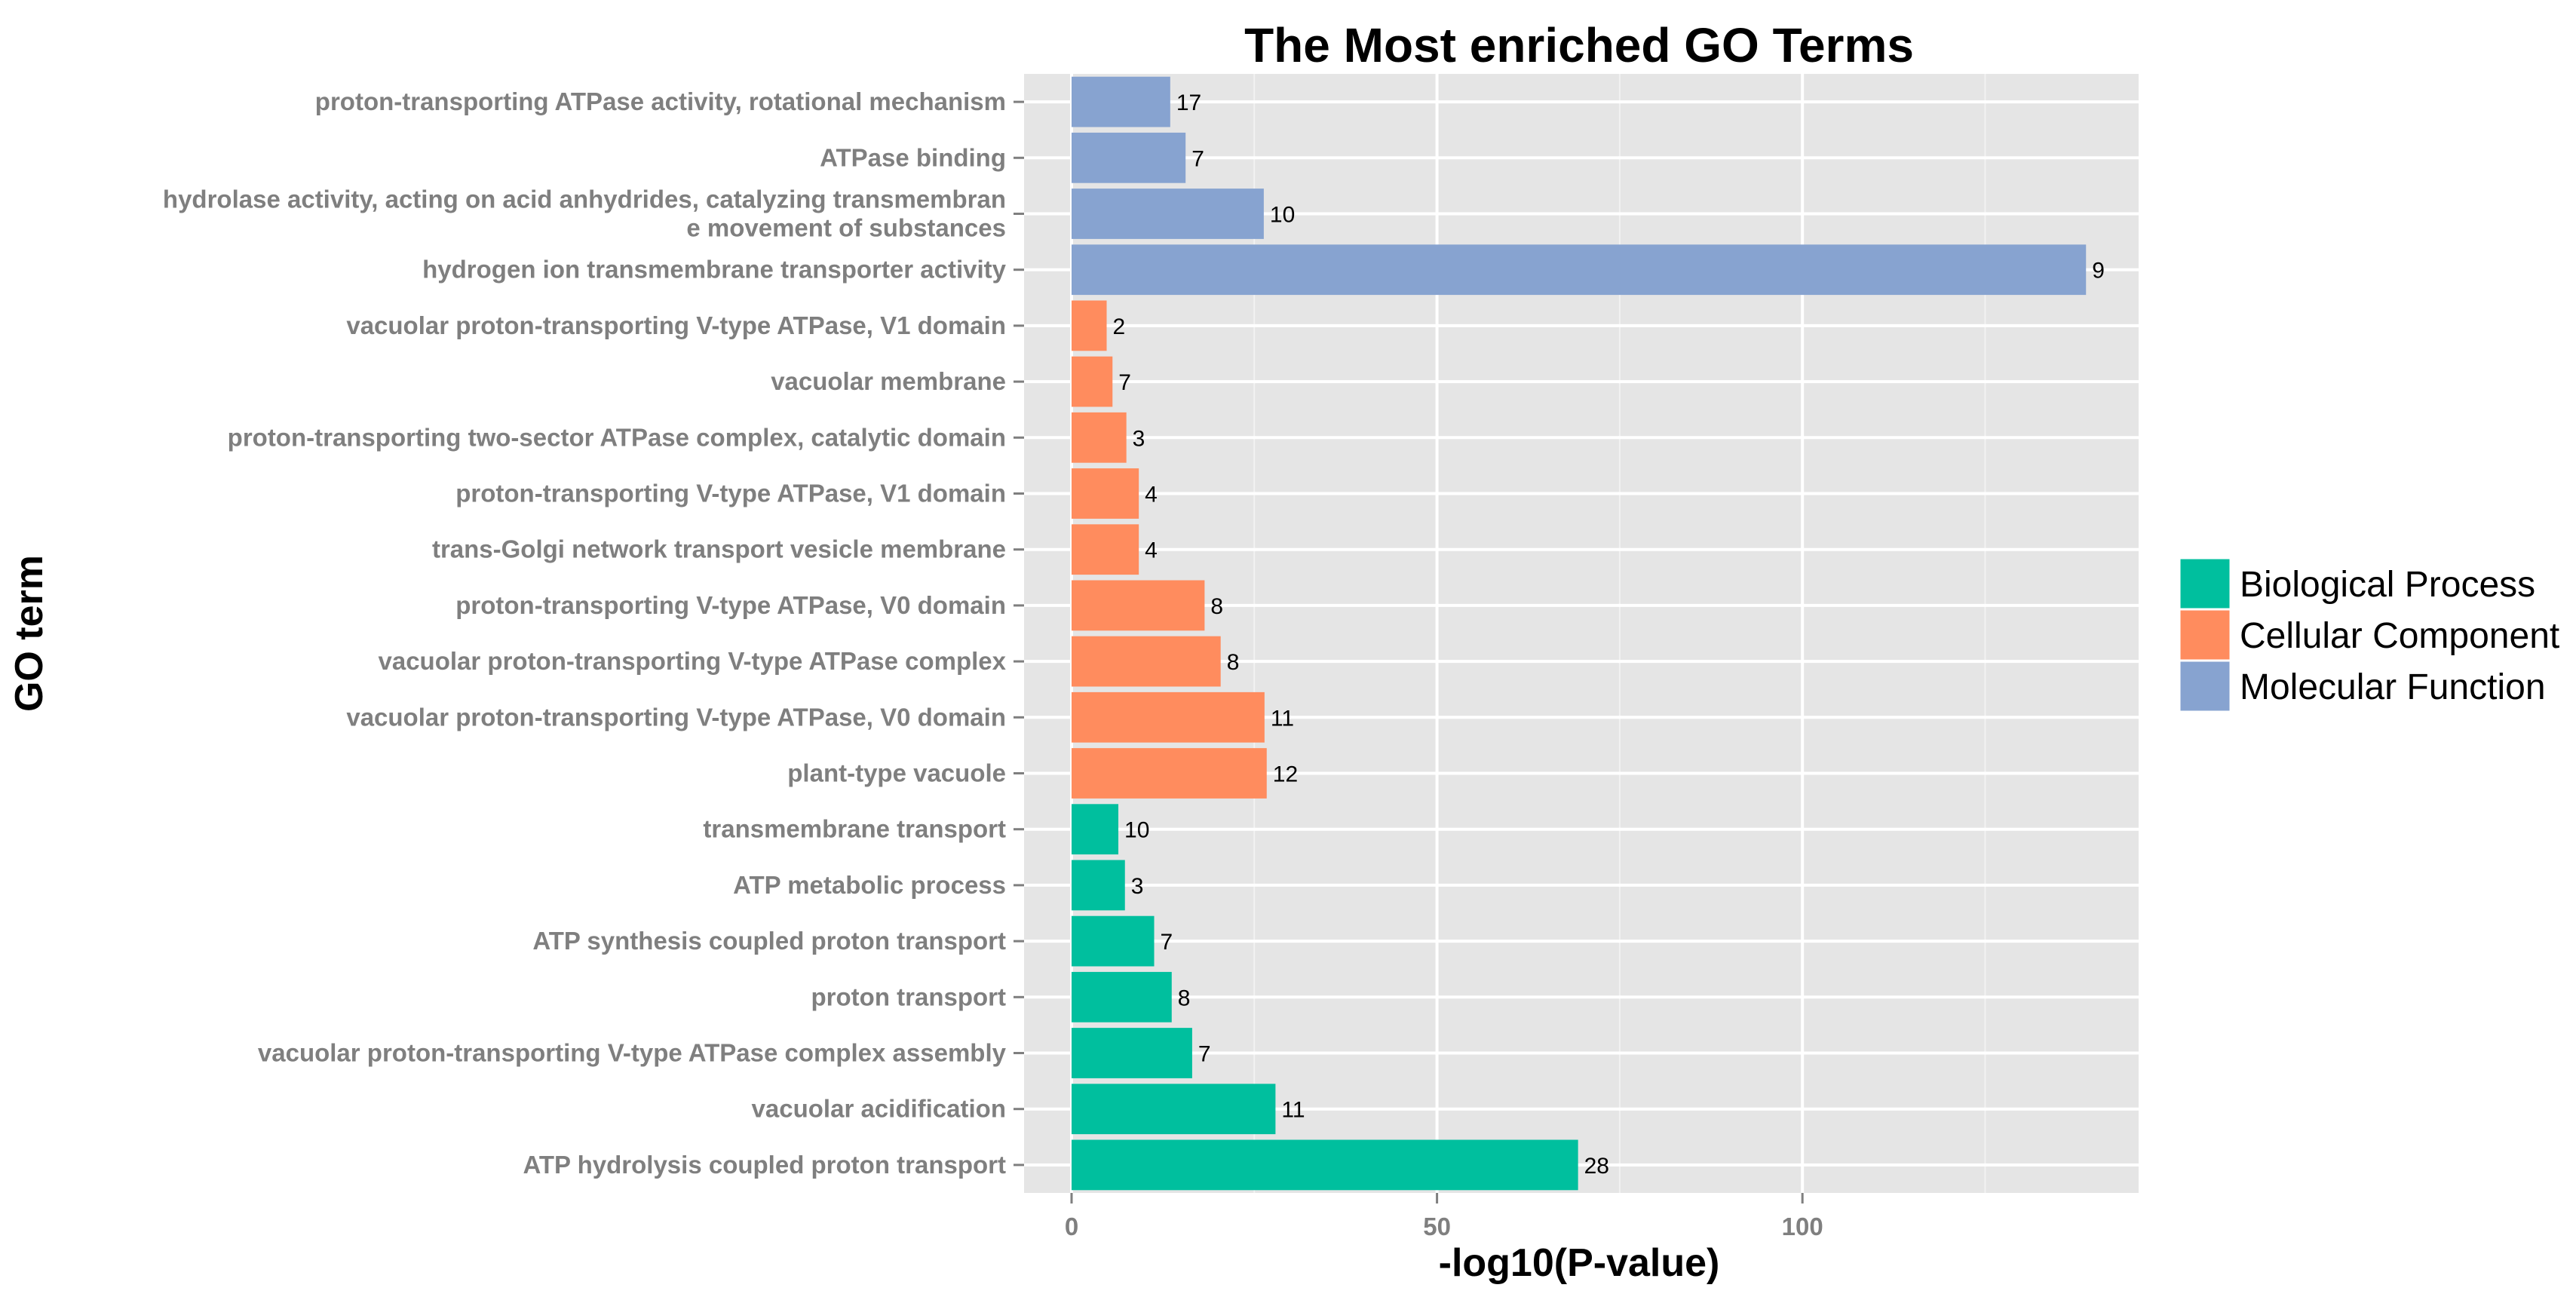  What do you see at coordinates (1119, 326) in the screenshot?
I see `count-label: 2` at bounding box center [1119, 326].